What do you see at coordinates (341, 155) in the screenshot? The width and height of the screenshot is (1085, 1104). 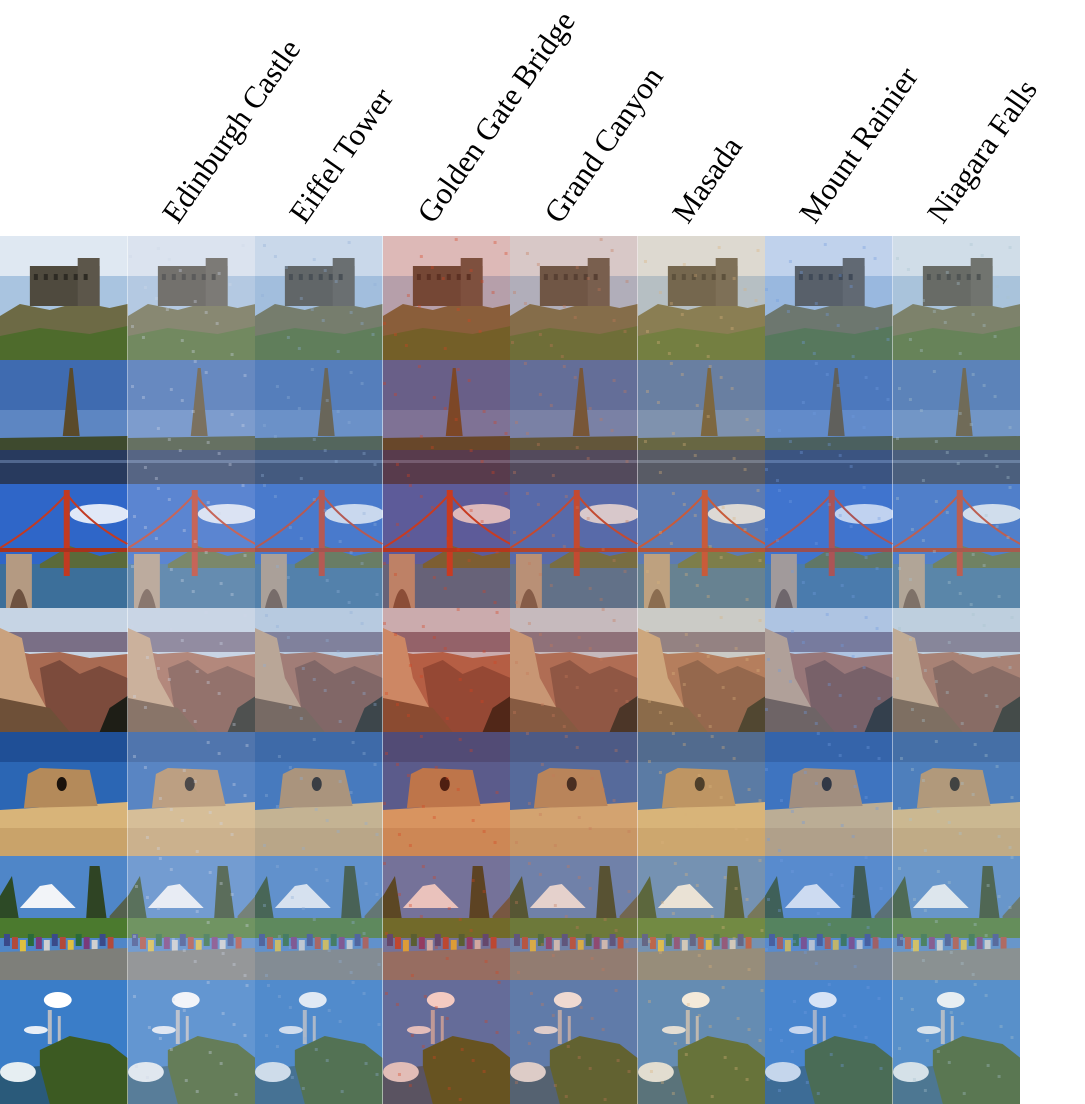 I see `column-label-eiffel-tower: Eiffel Tower` at bounding box center [341, 155].